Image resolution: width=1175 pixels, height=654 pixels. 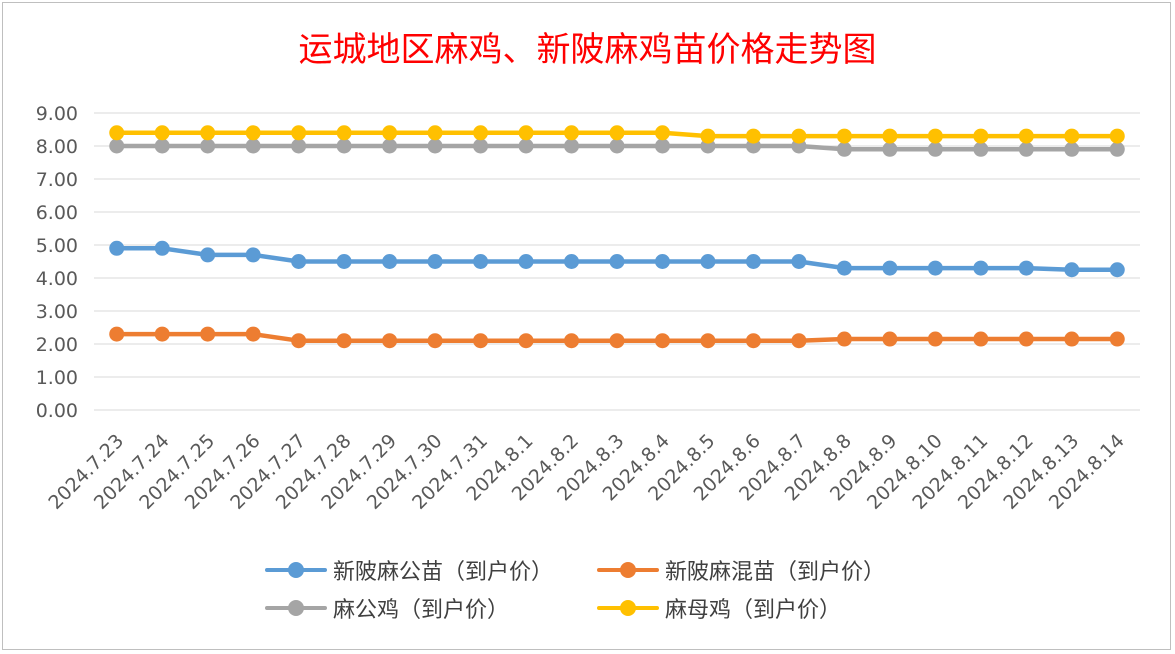 What do you see at coordinates (57, 345) in the screenshot?
I see `y-tick-label: 2.00` at bounding box center [57, 345].